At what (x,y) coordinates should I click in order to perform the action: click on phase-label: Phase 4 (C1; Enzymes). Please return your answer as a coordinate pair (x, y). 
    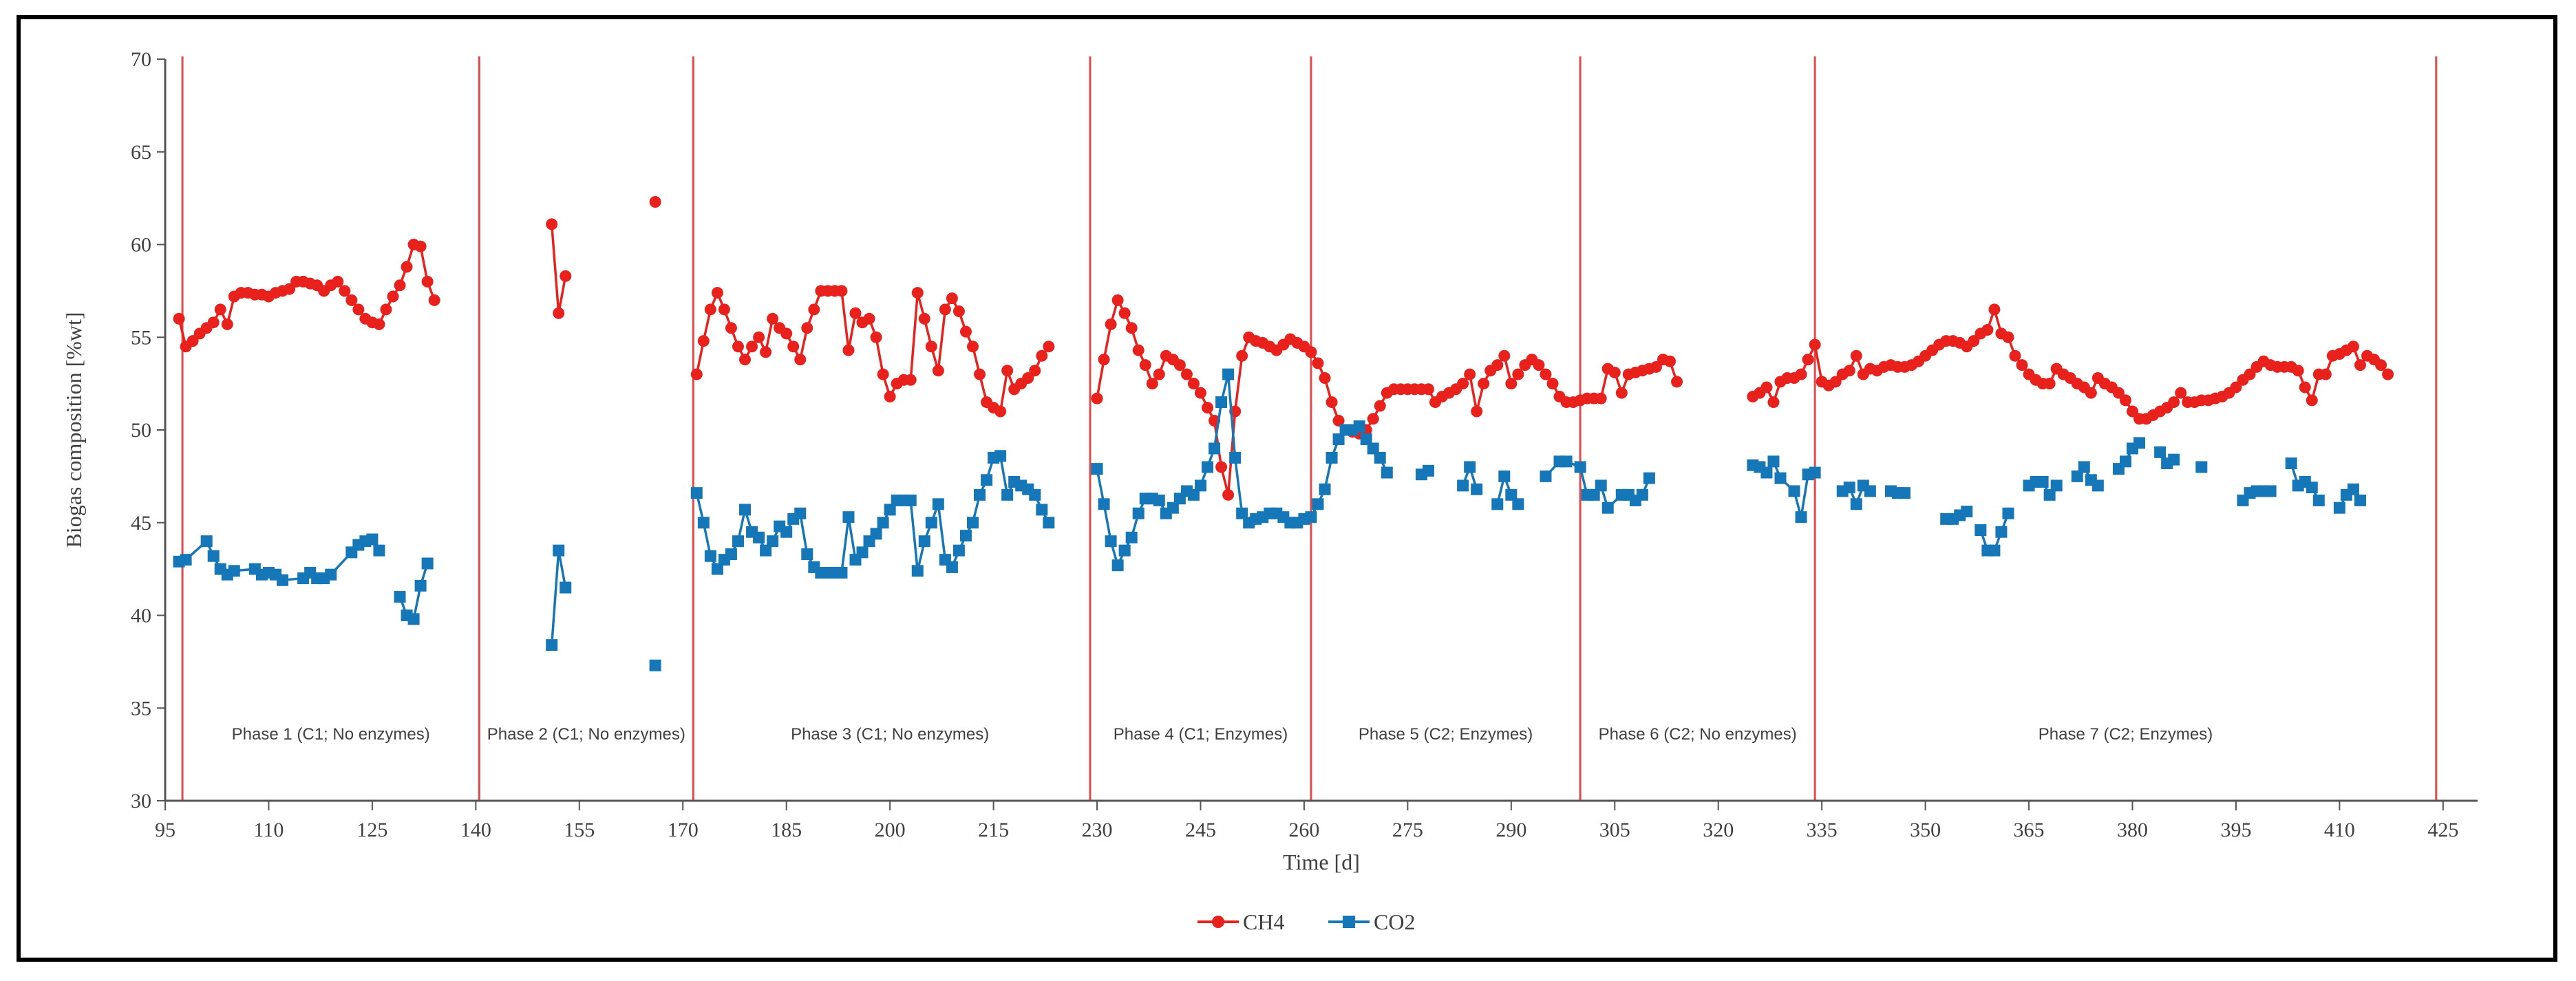
    Looking at the image, I should click on (1201, 734).